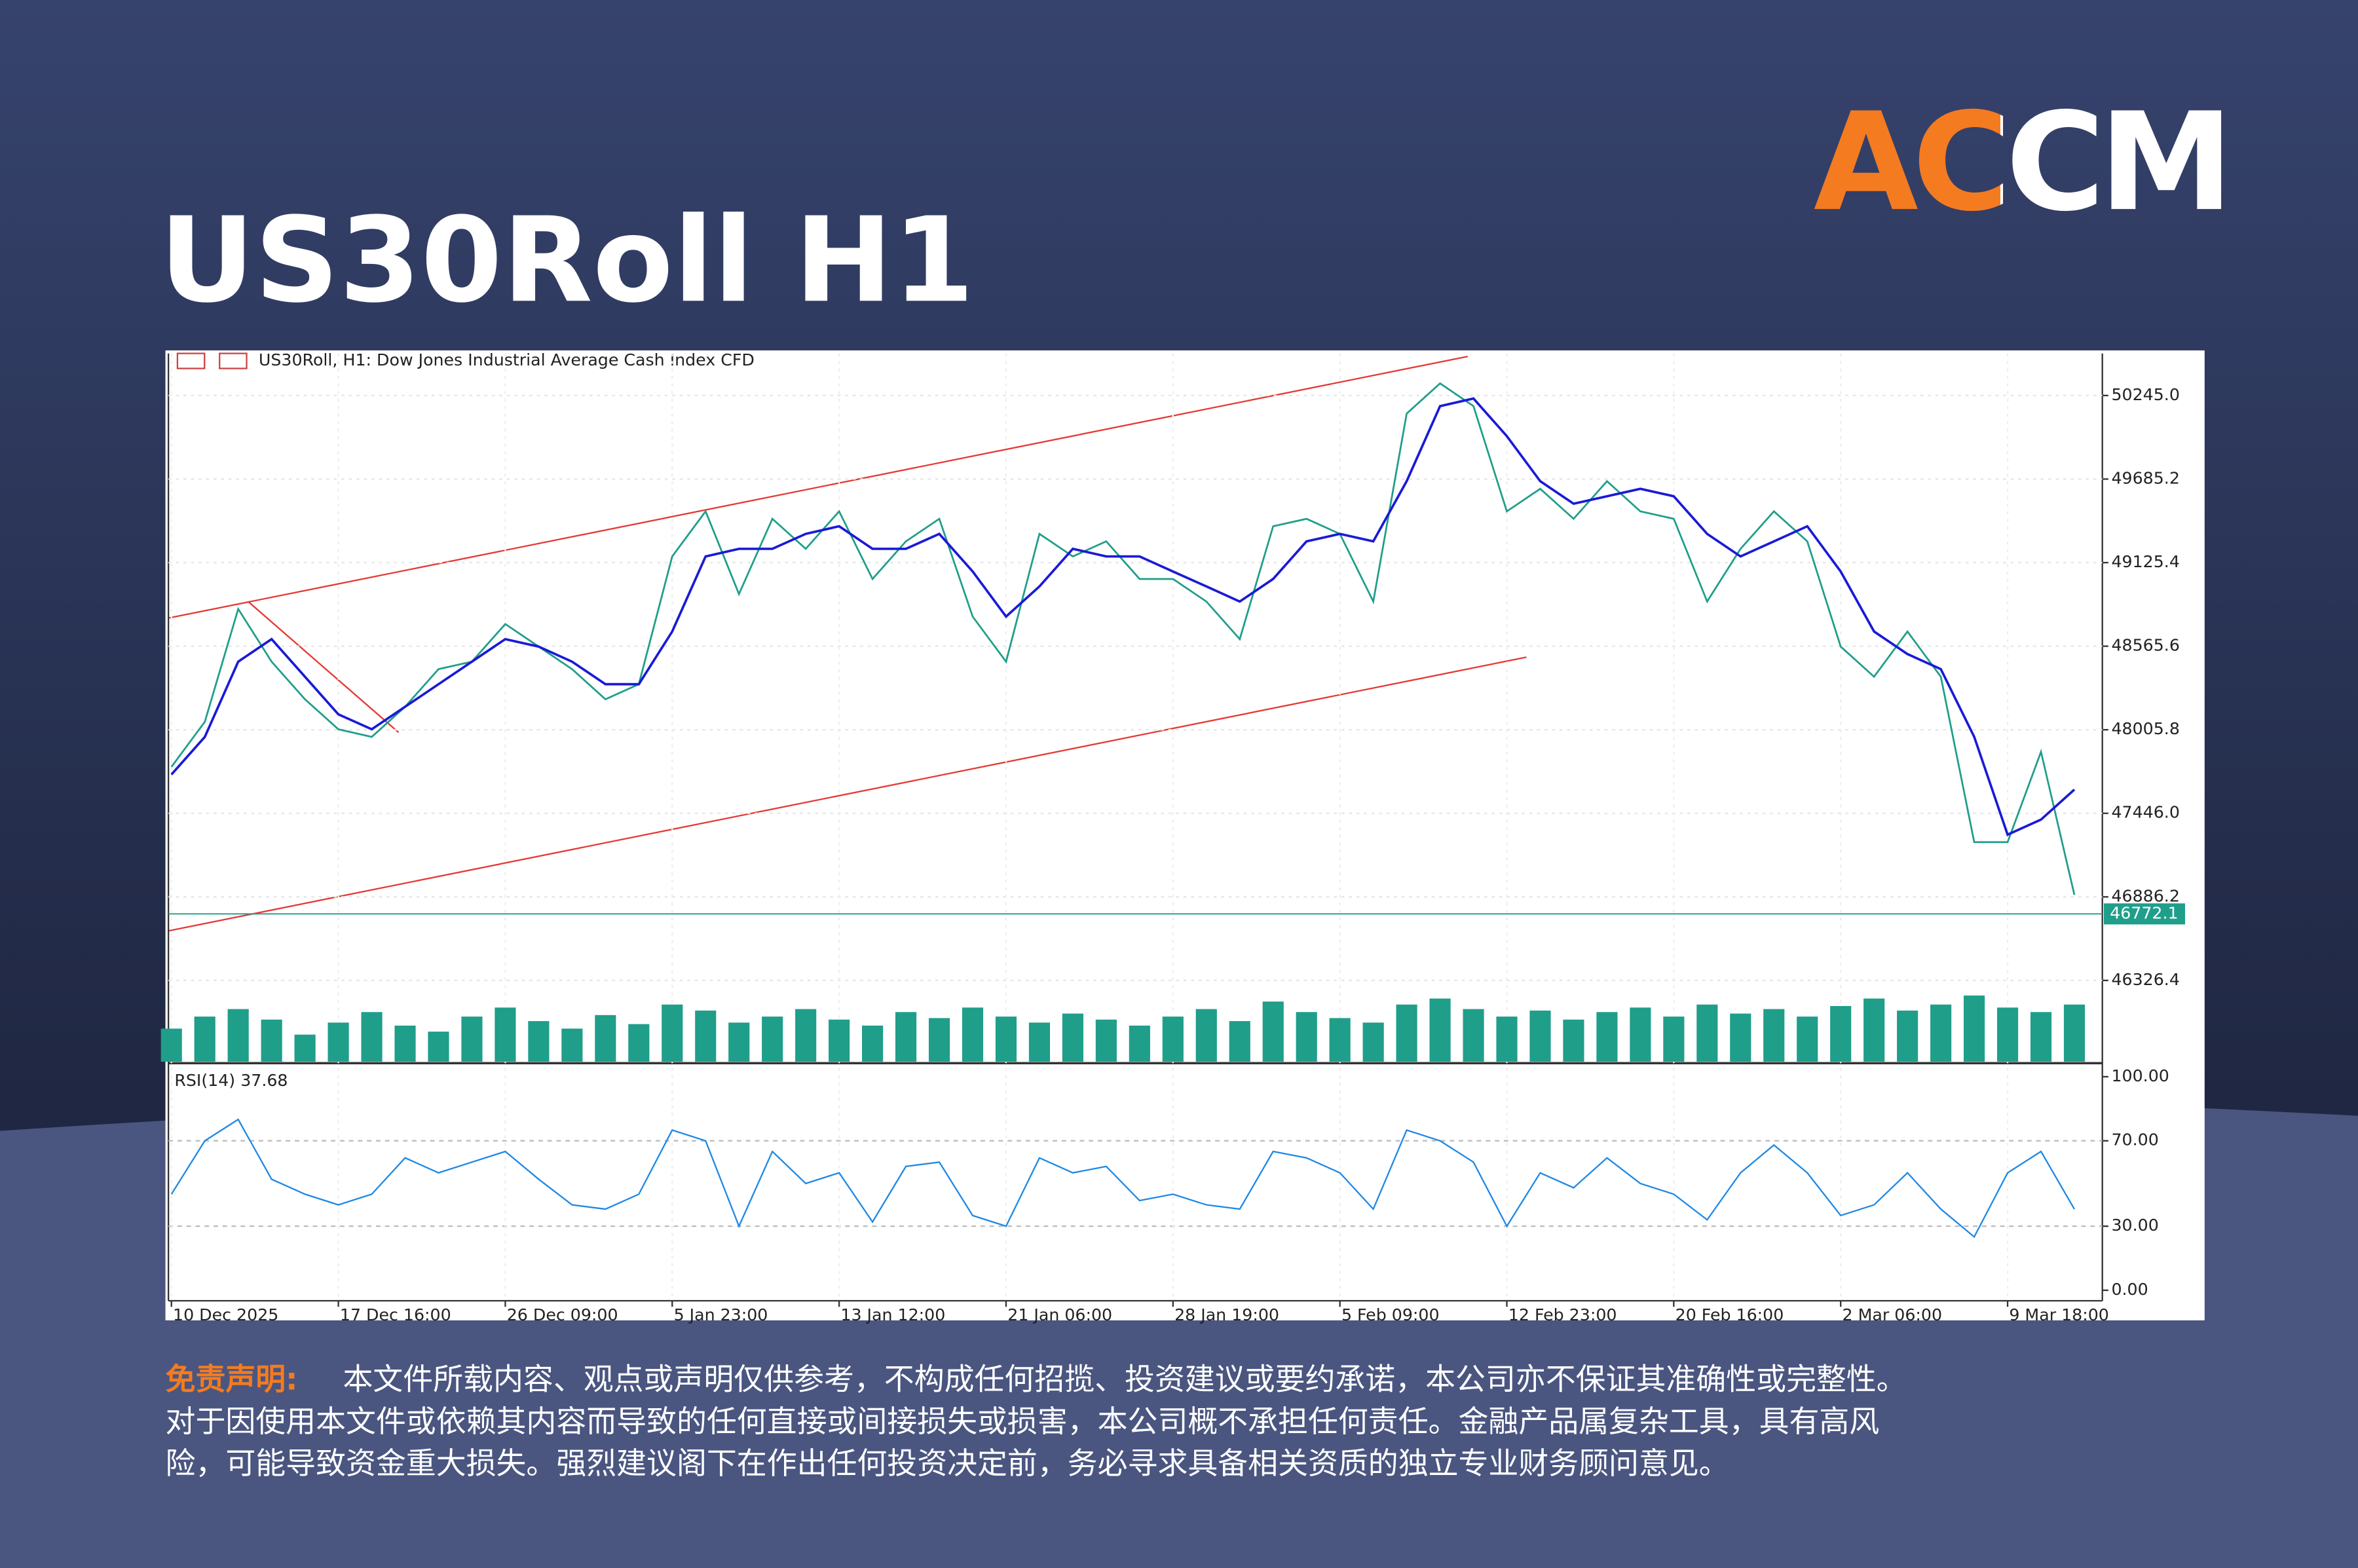 The image size is (2358, 1568). What do you see at coordinates (1227, 1314) in the screenshot?
I see `x-tick-label: 28 Jan 19:00` at bounding box center [1227, 1314].